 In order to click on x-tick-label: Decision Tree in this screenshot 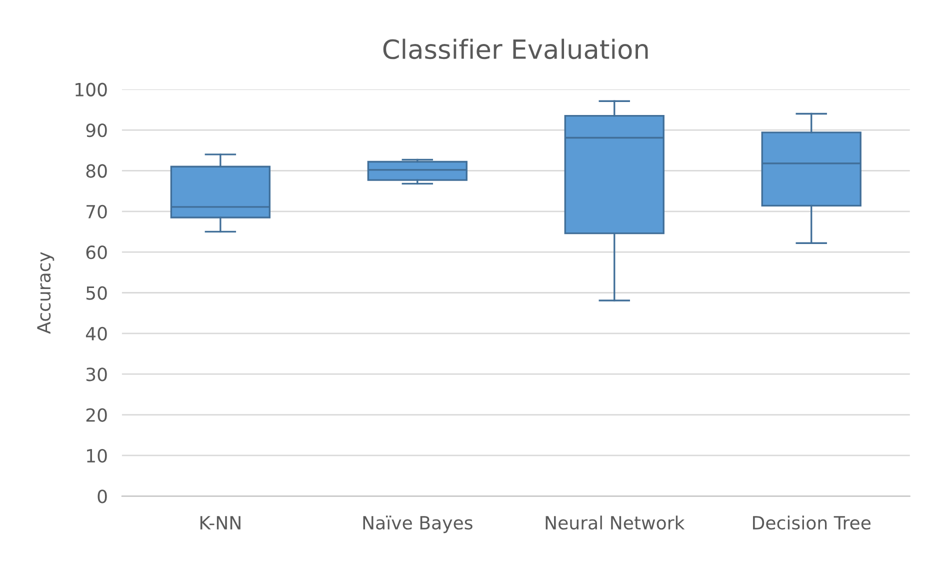, I will do `click(812, 523)`.